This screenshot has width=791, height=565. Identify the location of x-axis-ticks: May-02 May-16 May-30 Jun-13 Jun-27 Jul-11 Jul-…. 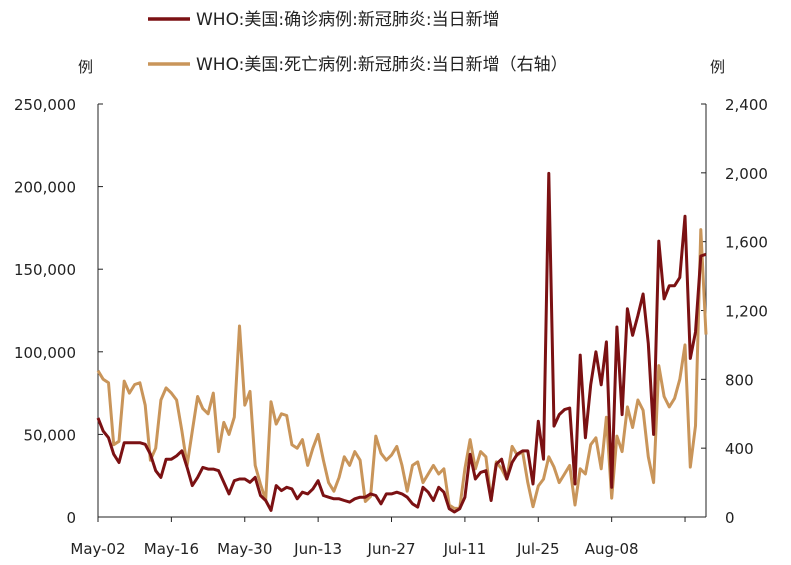
(378, 537).